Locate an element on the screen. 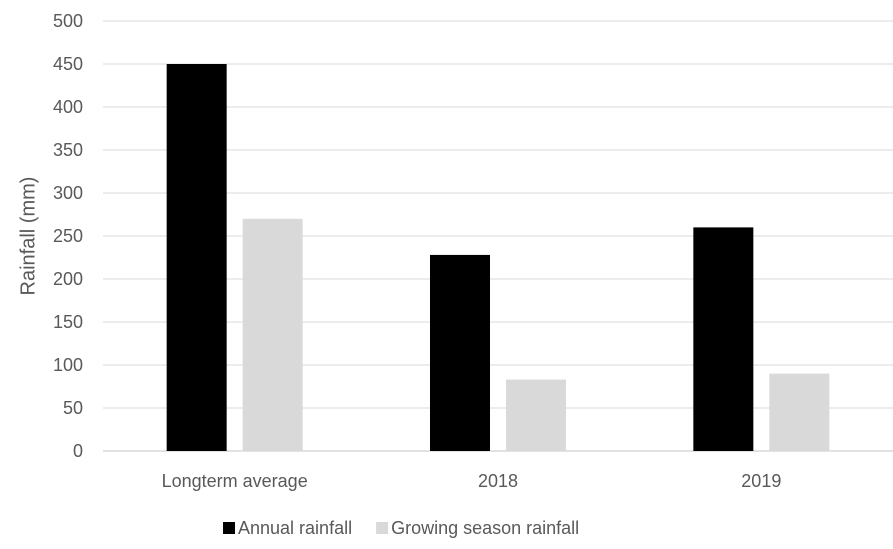 The height and width of the screenshot is (549, 893). x-tick-label: Longterm average is located at coordinates (235, 481).